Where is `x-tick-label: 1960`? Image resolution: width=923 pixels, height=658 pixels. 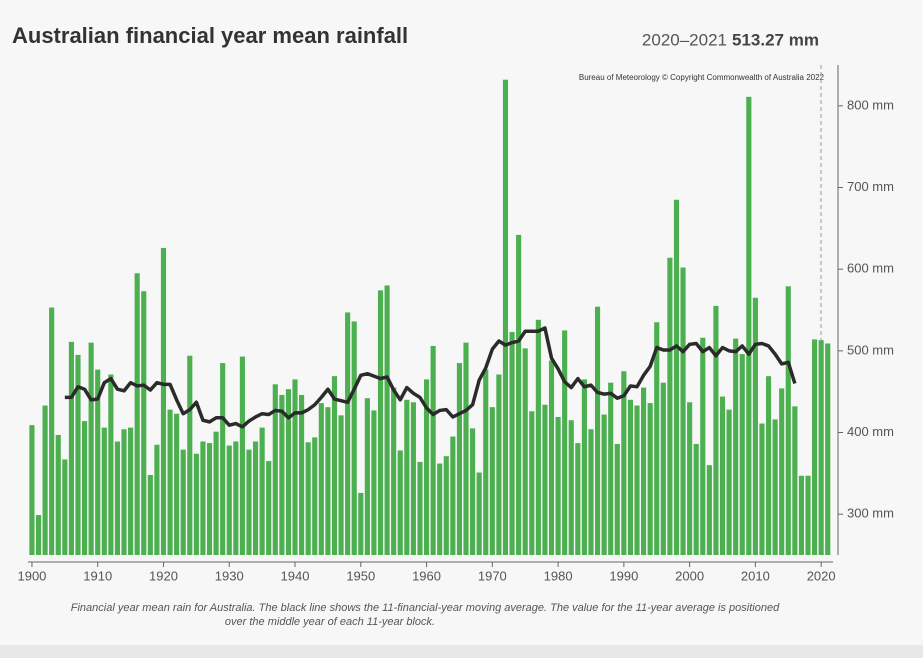
x-tick-label: 1960 is located at coordinates (426, 575).